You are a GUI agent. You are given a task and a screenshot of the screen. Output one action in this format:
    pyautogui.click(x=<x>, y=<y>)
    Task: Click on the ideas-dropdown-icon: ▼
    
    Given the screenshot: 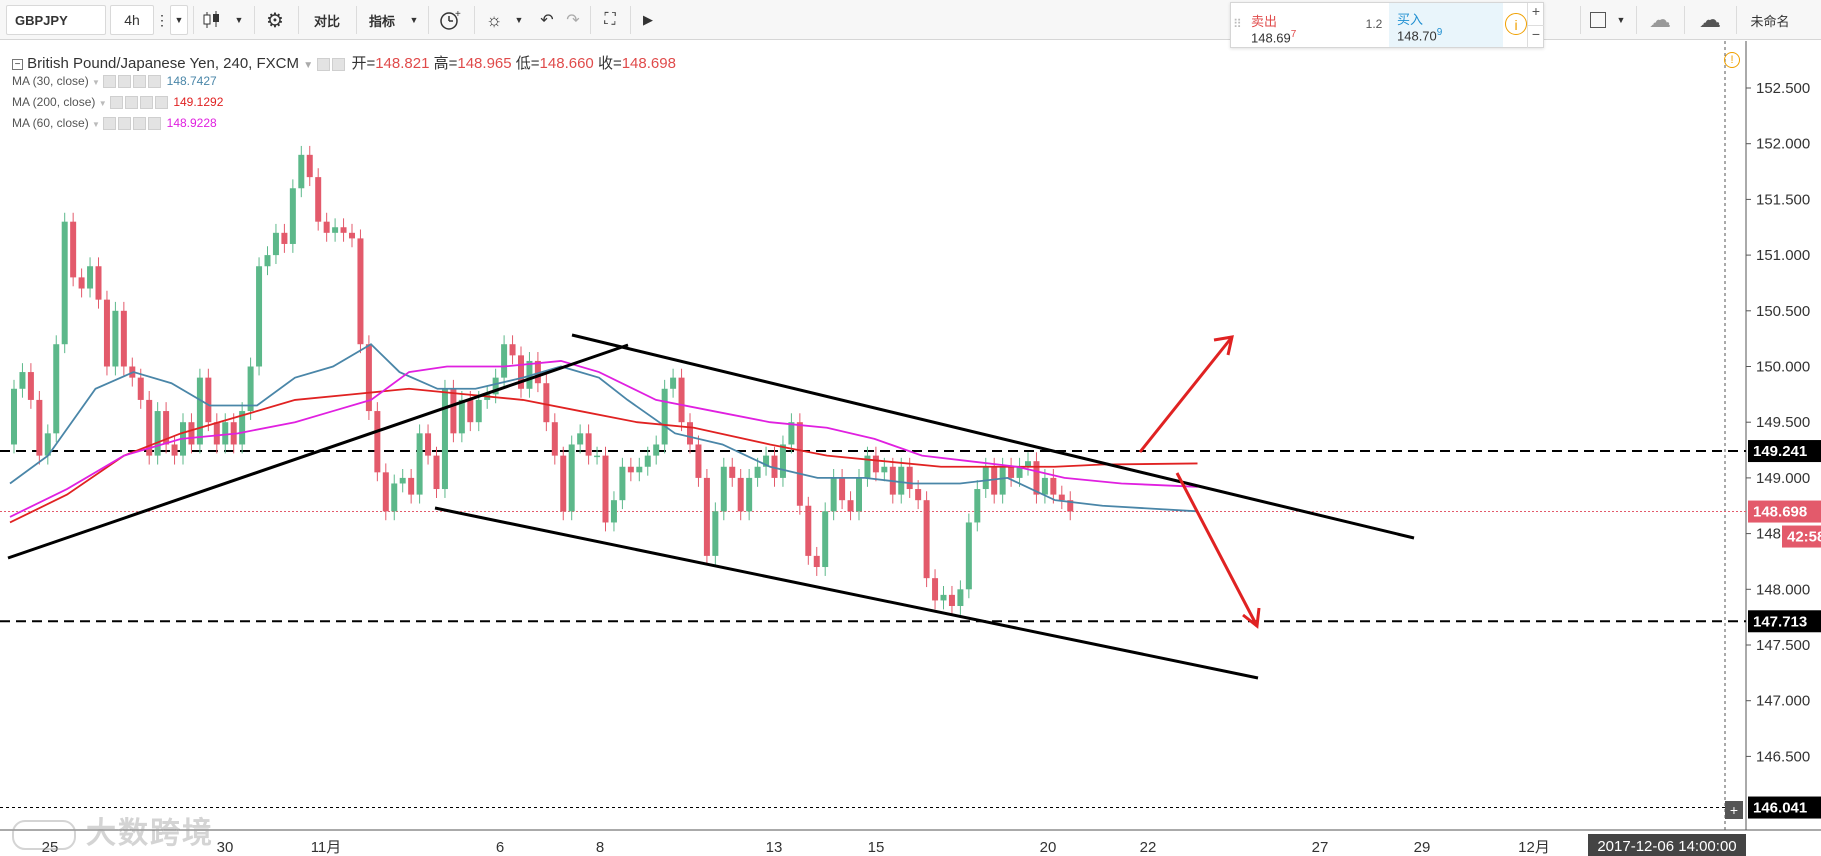 What is the action you would take?
    pyautogui.click(x=519, y=20)
    